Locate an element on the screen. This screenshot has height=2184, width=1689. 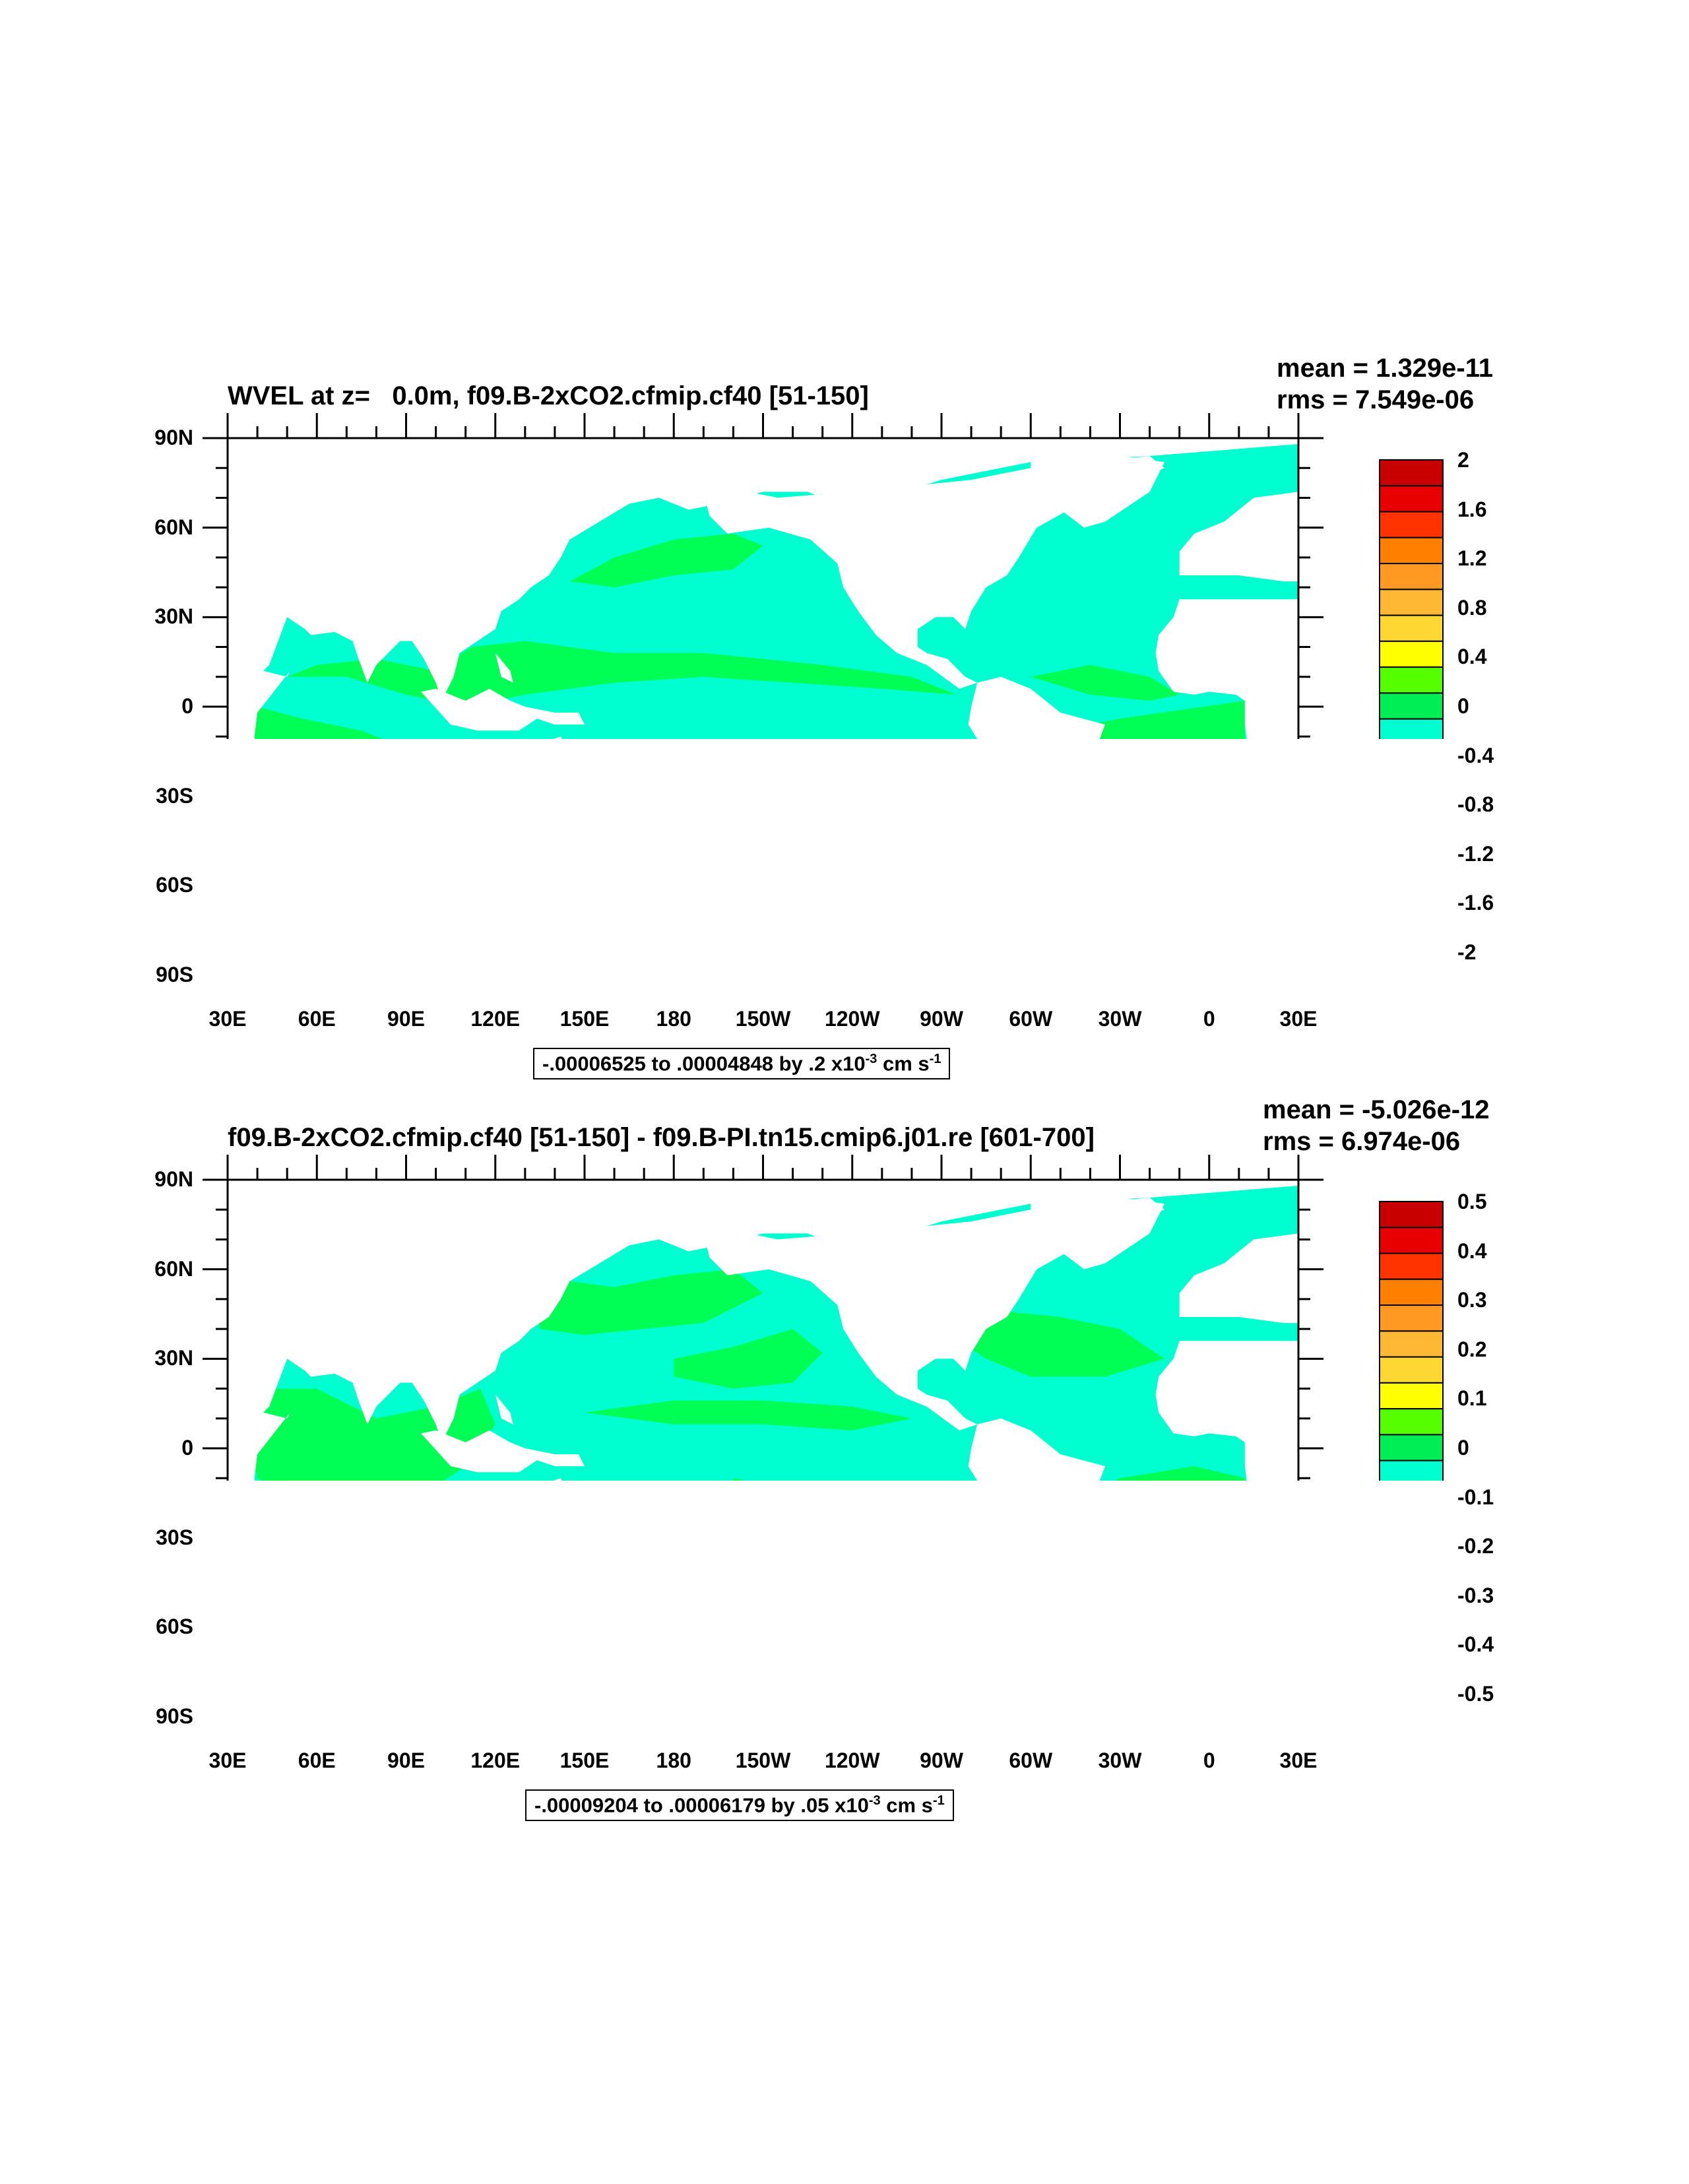
colorbar-label: -0.8 is located at coordinates (1475, 804).